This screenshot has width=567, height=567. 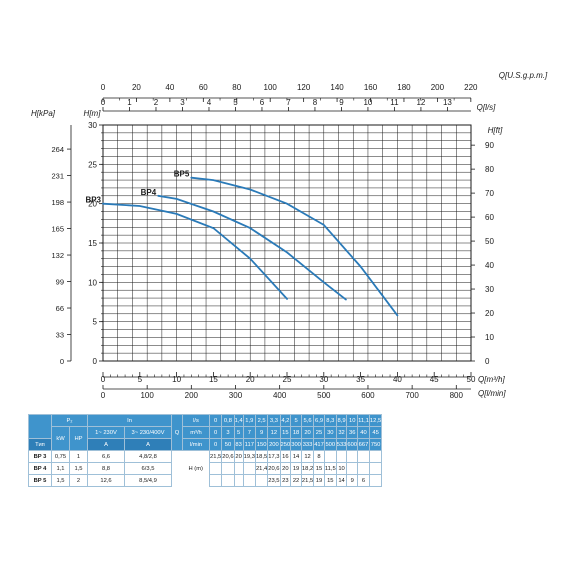 What do you see at coordinates (337, 87) in the screenshot?
I see `x-tick-label-gpm: 140` at bounding box center [337, 87].